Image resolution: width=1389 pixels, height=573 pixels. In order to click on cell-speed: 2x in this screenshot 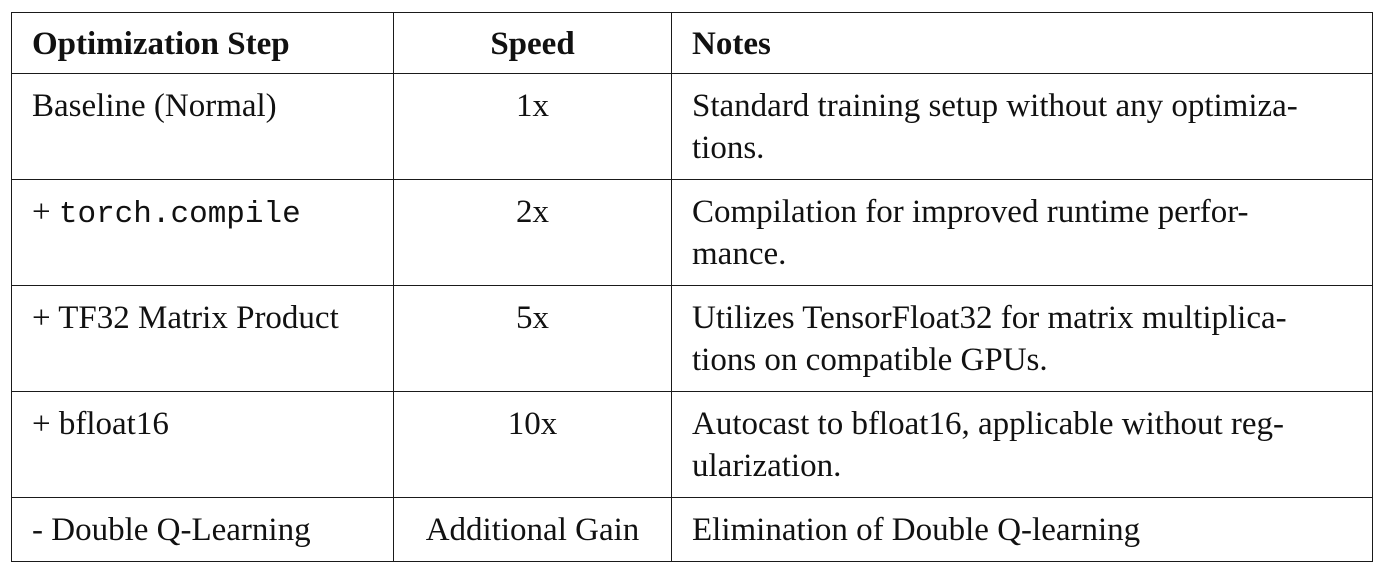, I will do `click(532, 232)`.